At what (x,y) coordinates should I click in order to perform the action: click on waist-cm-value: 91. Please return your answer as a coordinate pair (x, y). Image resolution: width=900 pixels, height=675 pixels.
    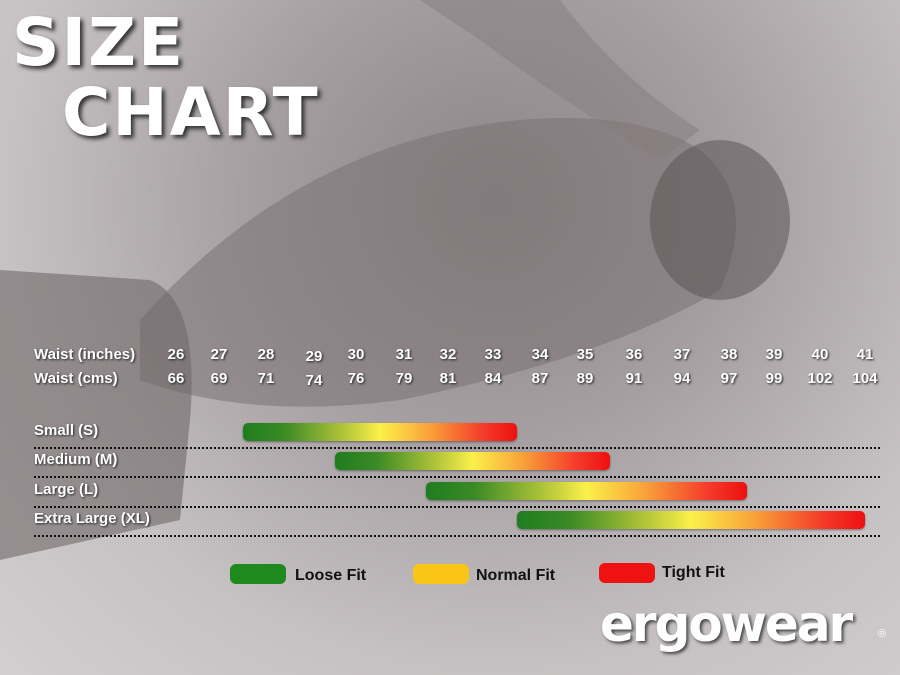
    Looking at the image, I should click on (634, 378).